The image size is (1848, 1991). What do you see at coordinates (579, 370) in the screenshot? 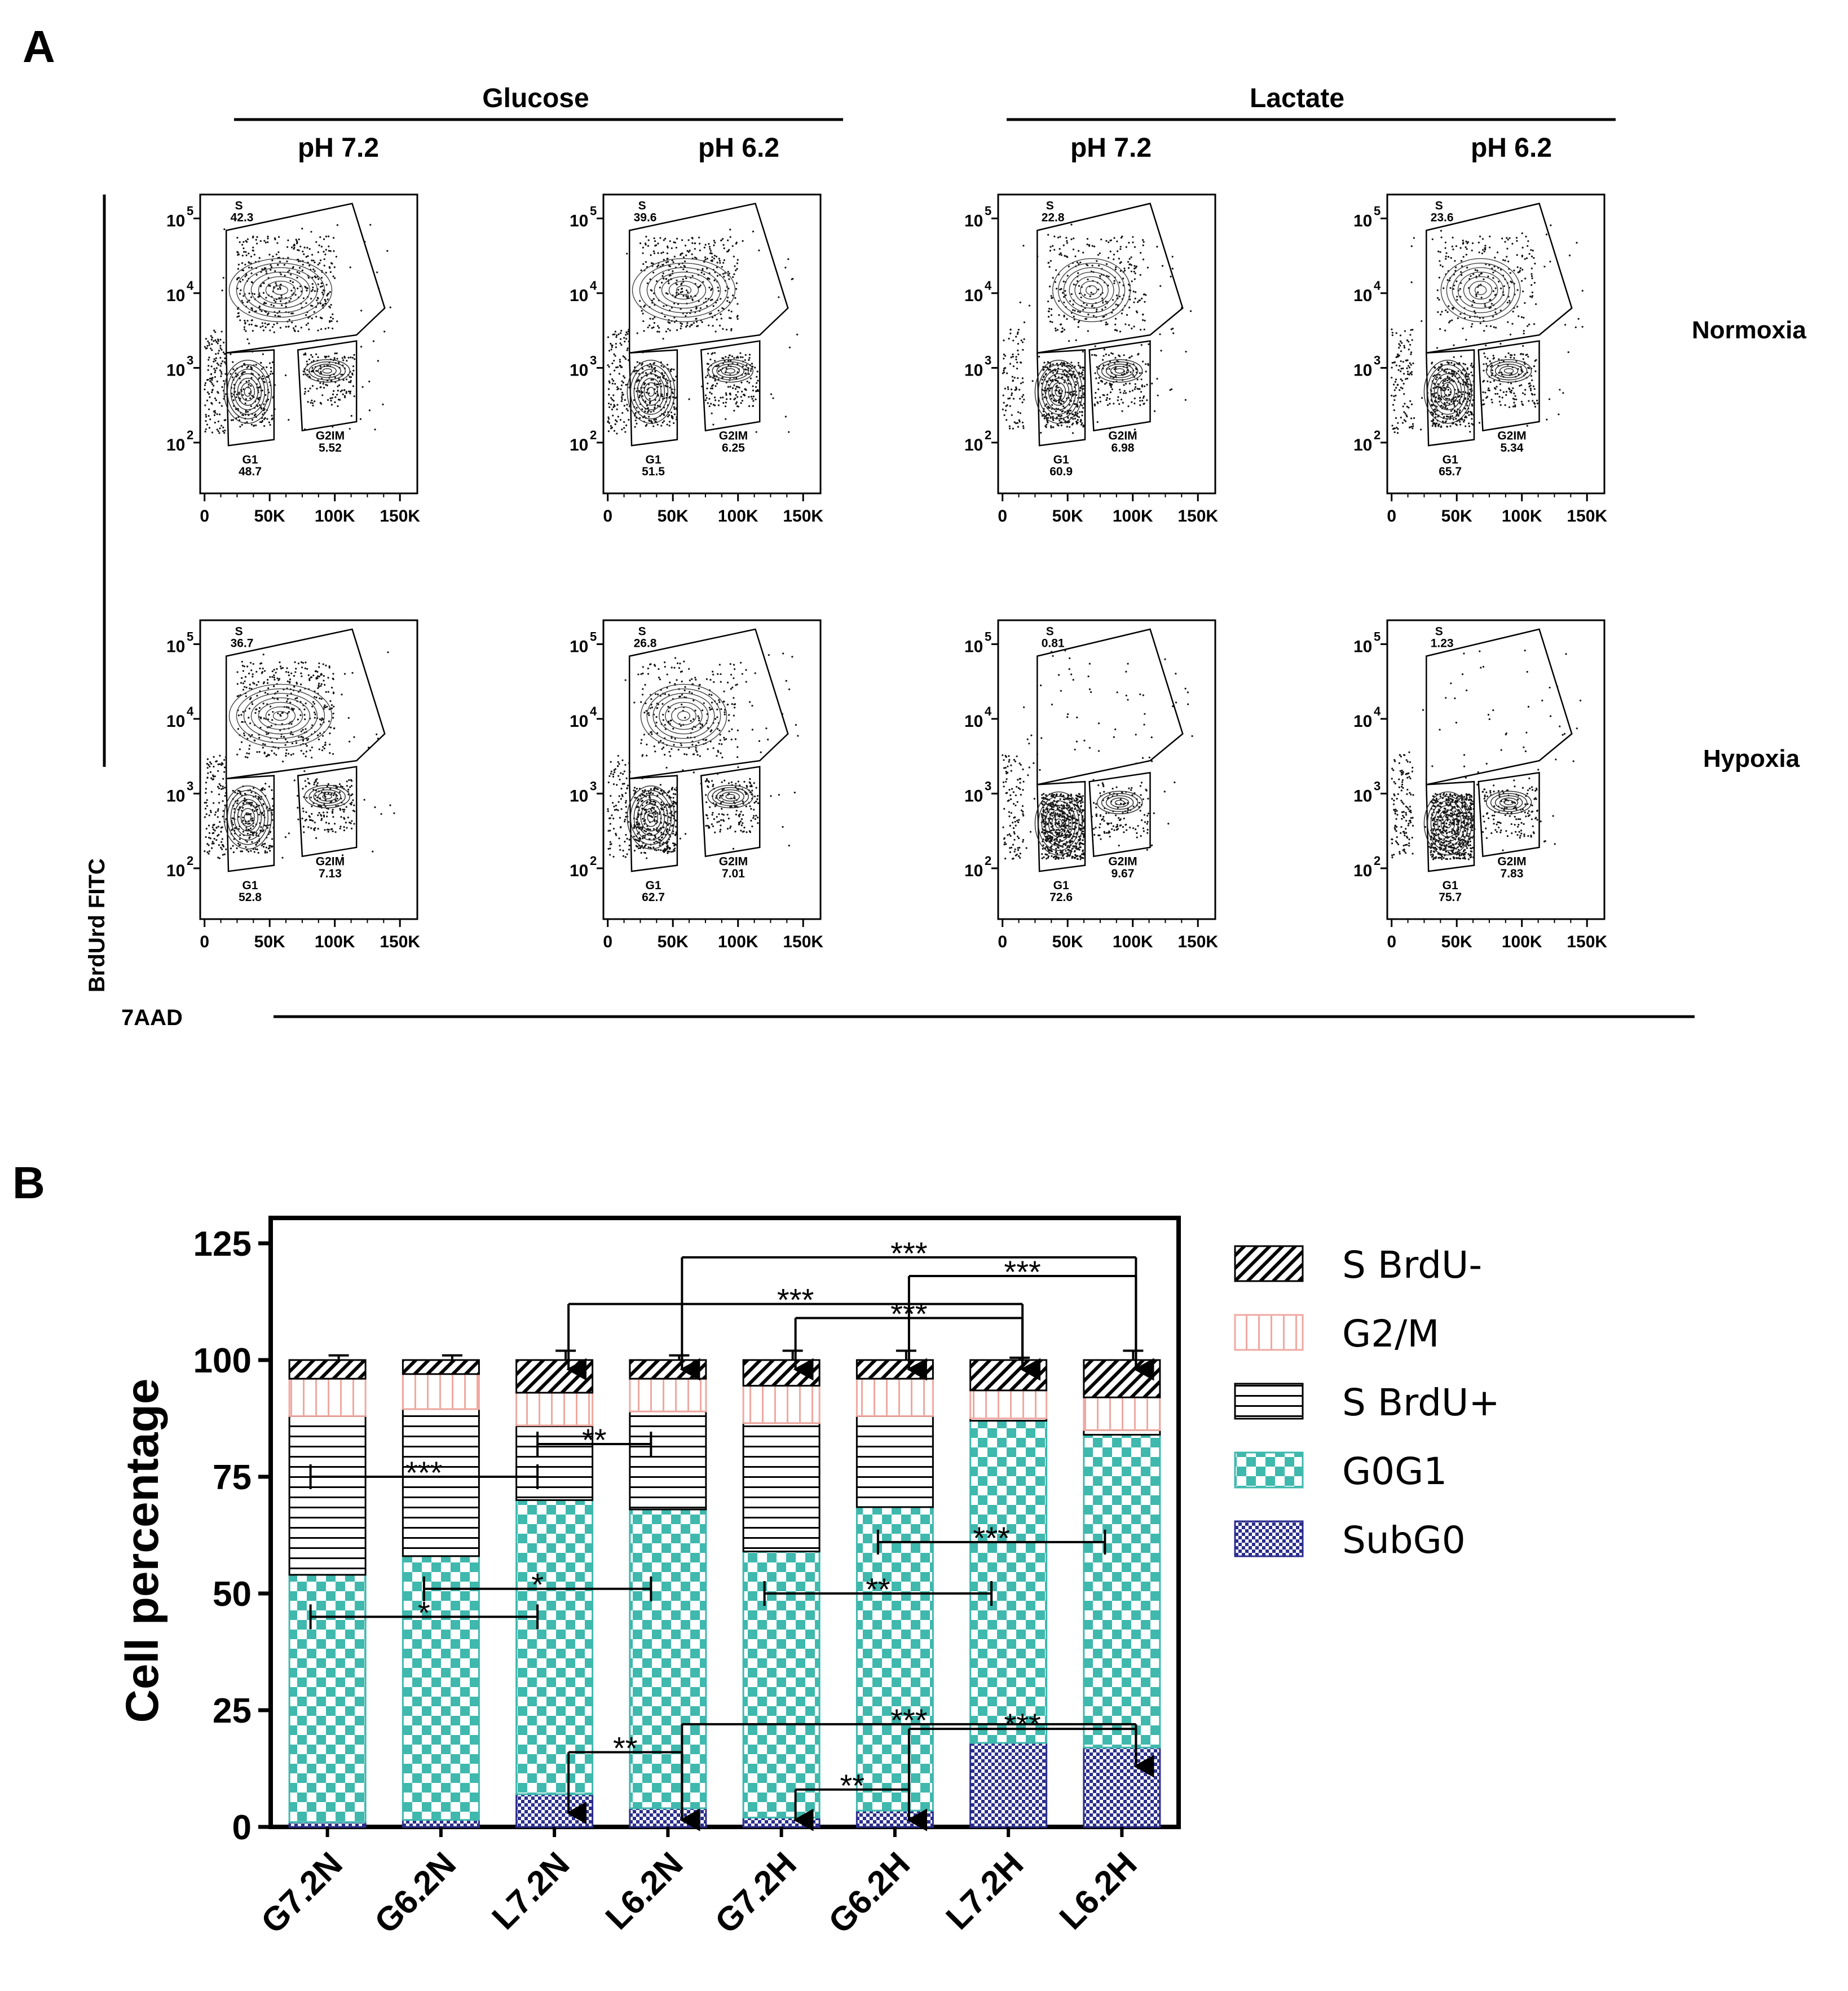
I see `y-tick-label: 10` at bounding box center [579, 370].